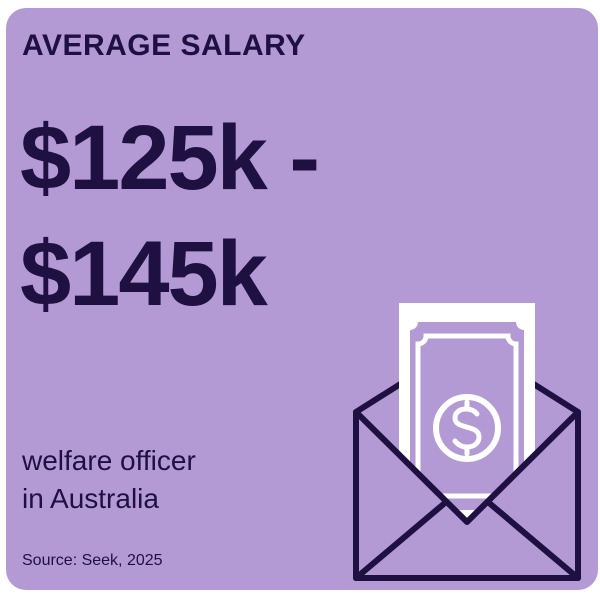 The image size is (600, 600). Describe the element at coordinates (90, 498) in the screenshot. I see `job-location: in Australia` at that location.